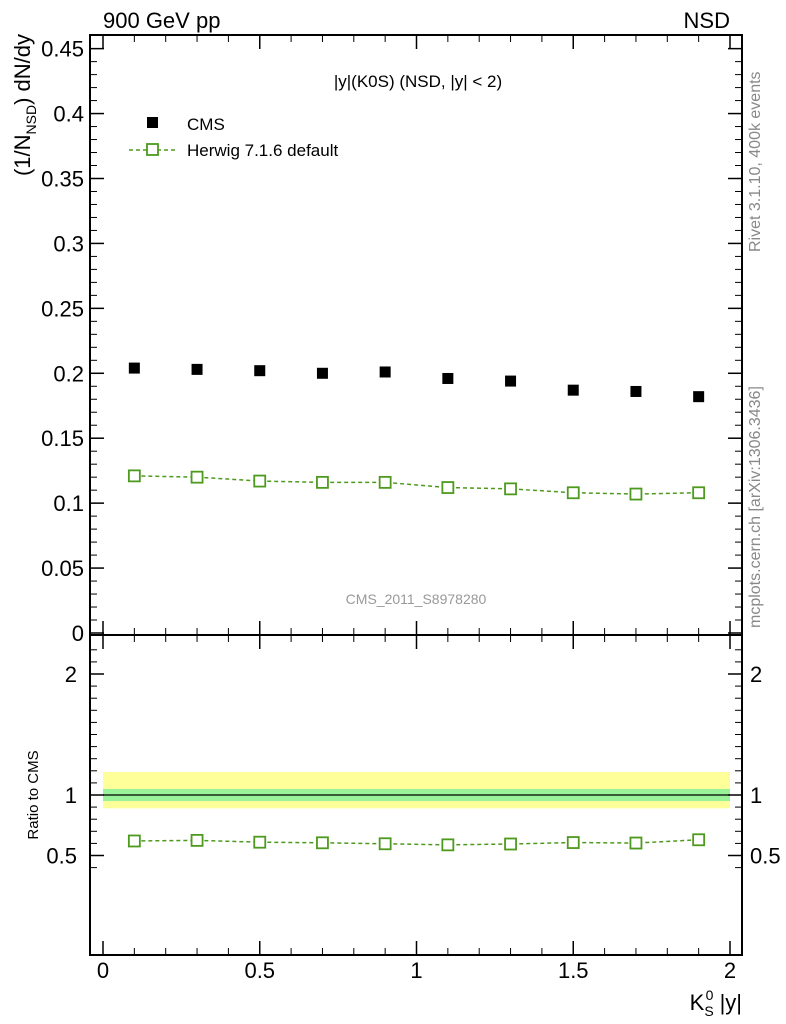 This screenshot has height=1024, width=786. Describe the element at coordinates (765, 856) in the screenshot. I see `ratio-y-tick-label-right: 0.5` at that location.